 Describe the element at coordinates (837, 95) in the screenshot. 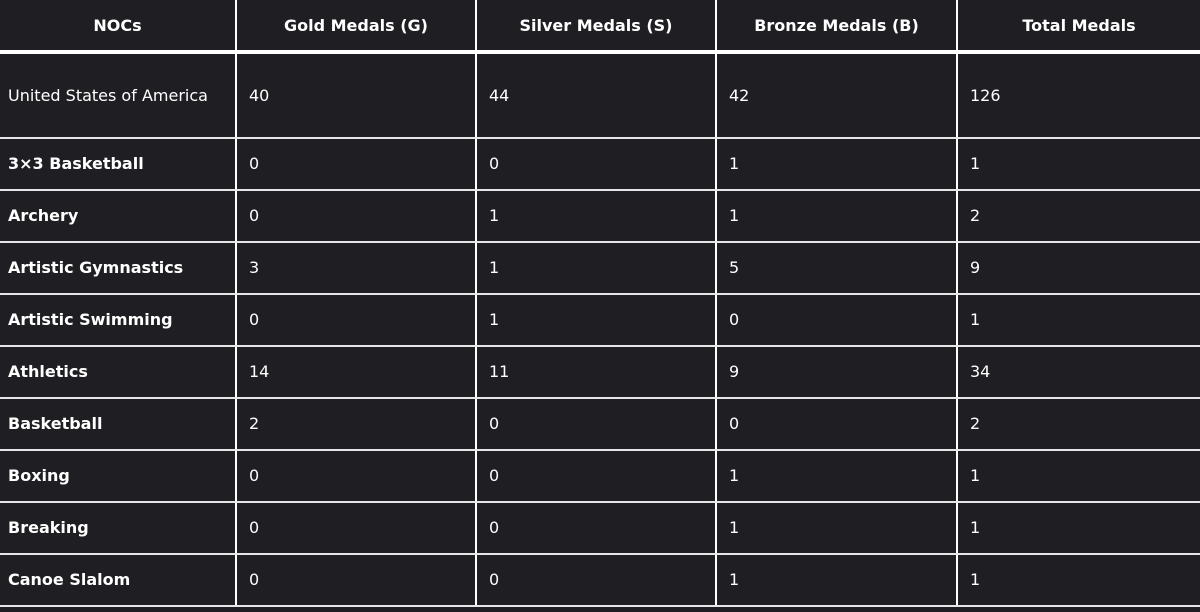

I see `bronze-cell: 42` at that location.